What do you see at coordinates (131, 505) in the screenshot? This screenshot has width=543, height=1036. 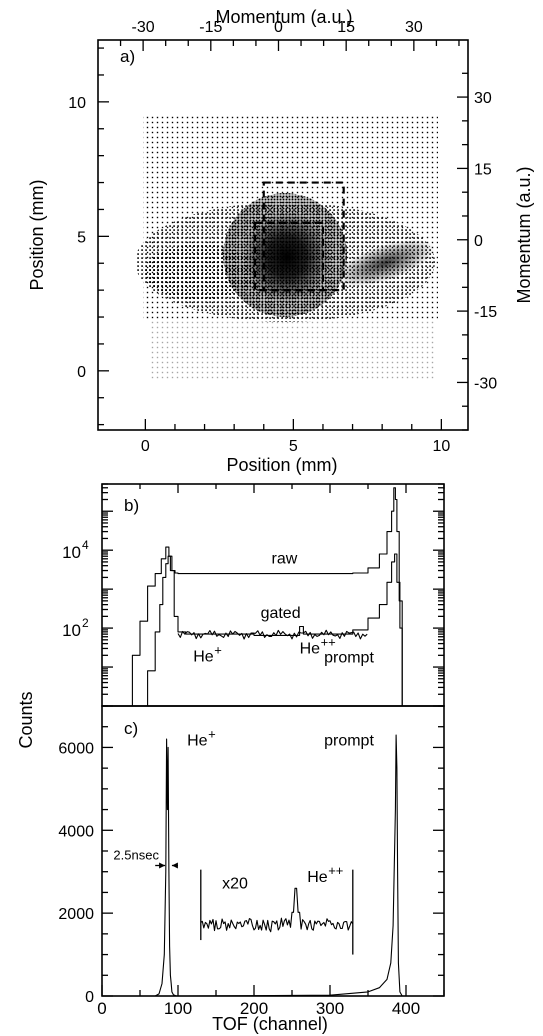 I see `panel-b-label: b)` at bounding box center [131, 505].